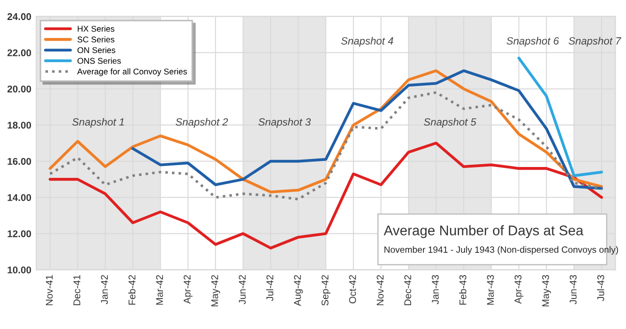 The image size is (626, 329). What do you see at coordinates (19, 16) in the screenshot?
I see `y-tick-label: 24.00` at bounding box center [19, 16].